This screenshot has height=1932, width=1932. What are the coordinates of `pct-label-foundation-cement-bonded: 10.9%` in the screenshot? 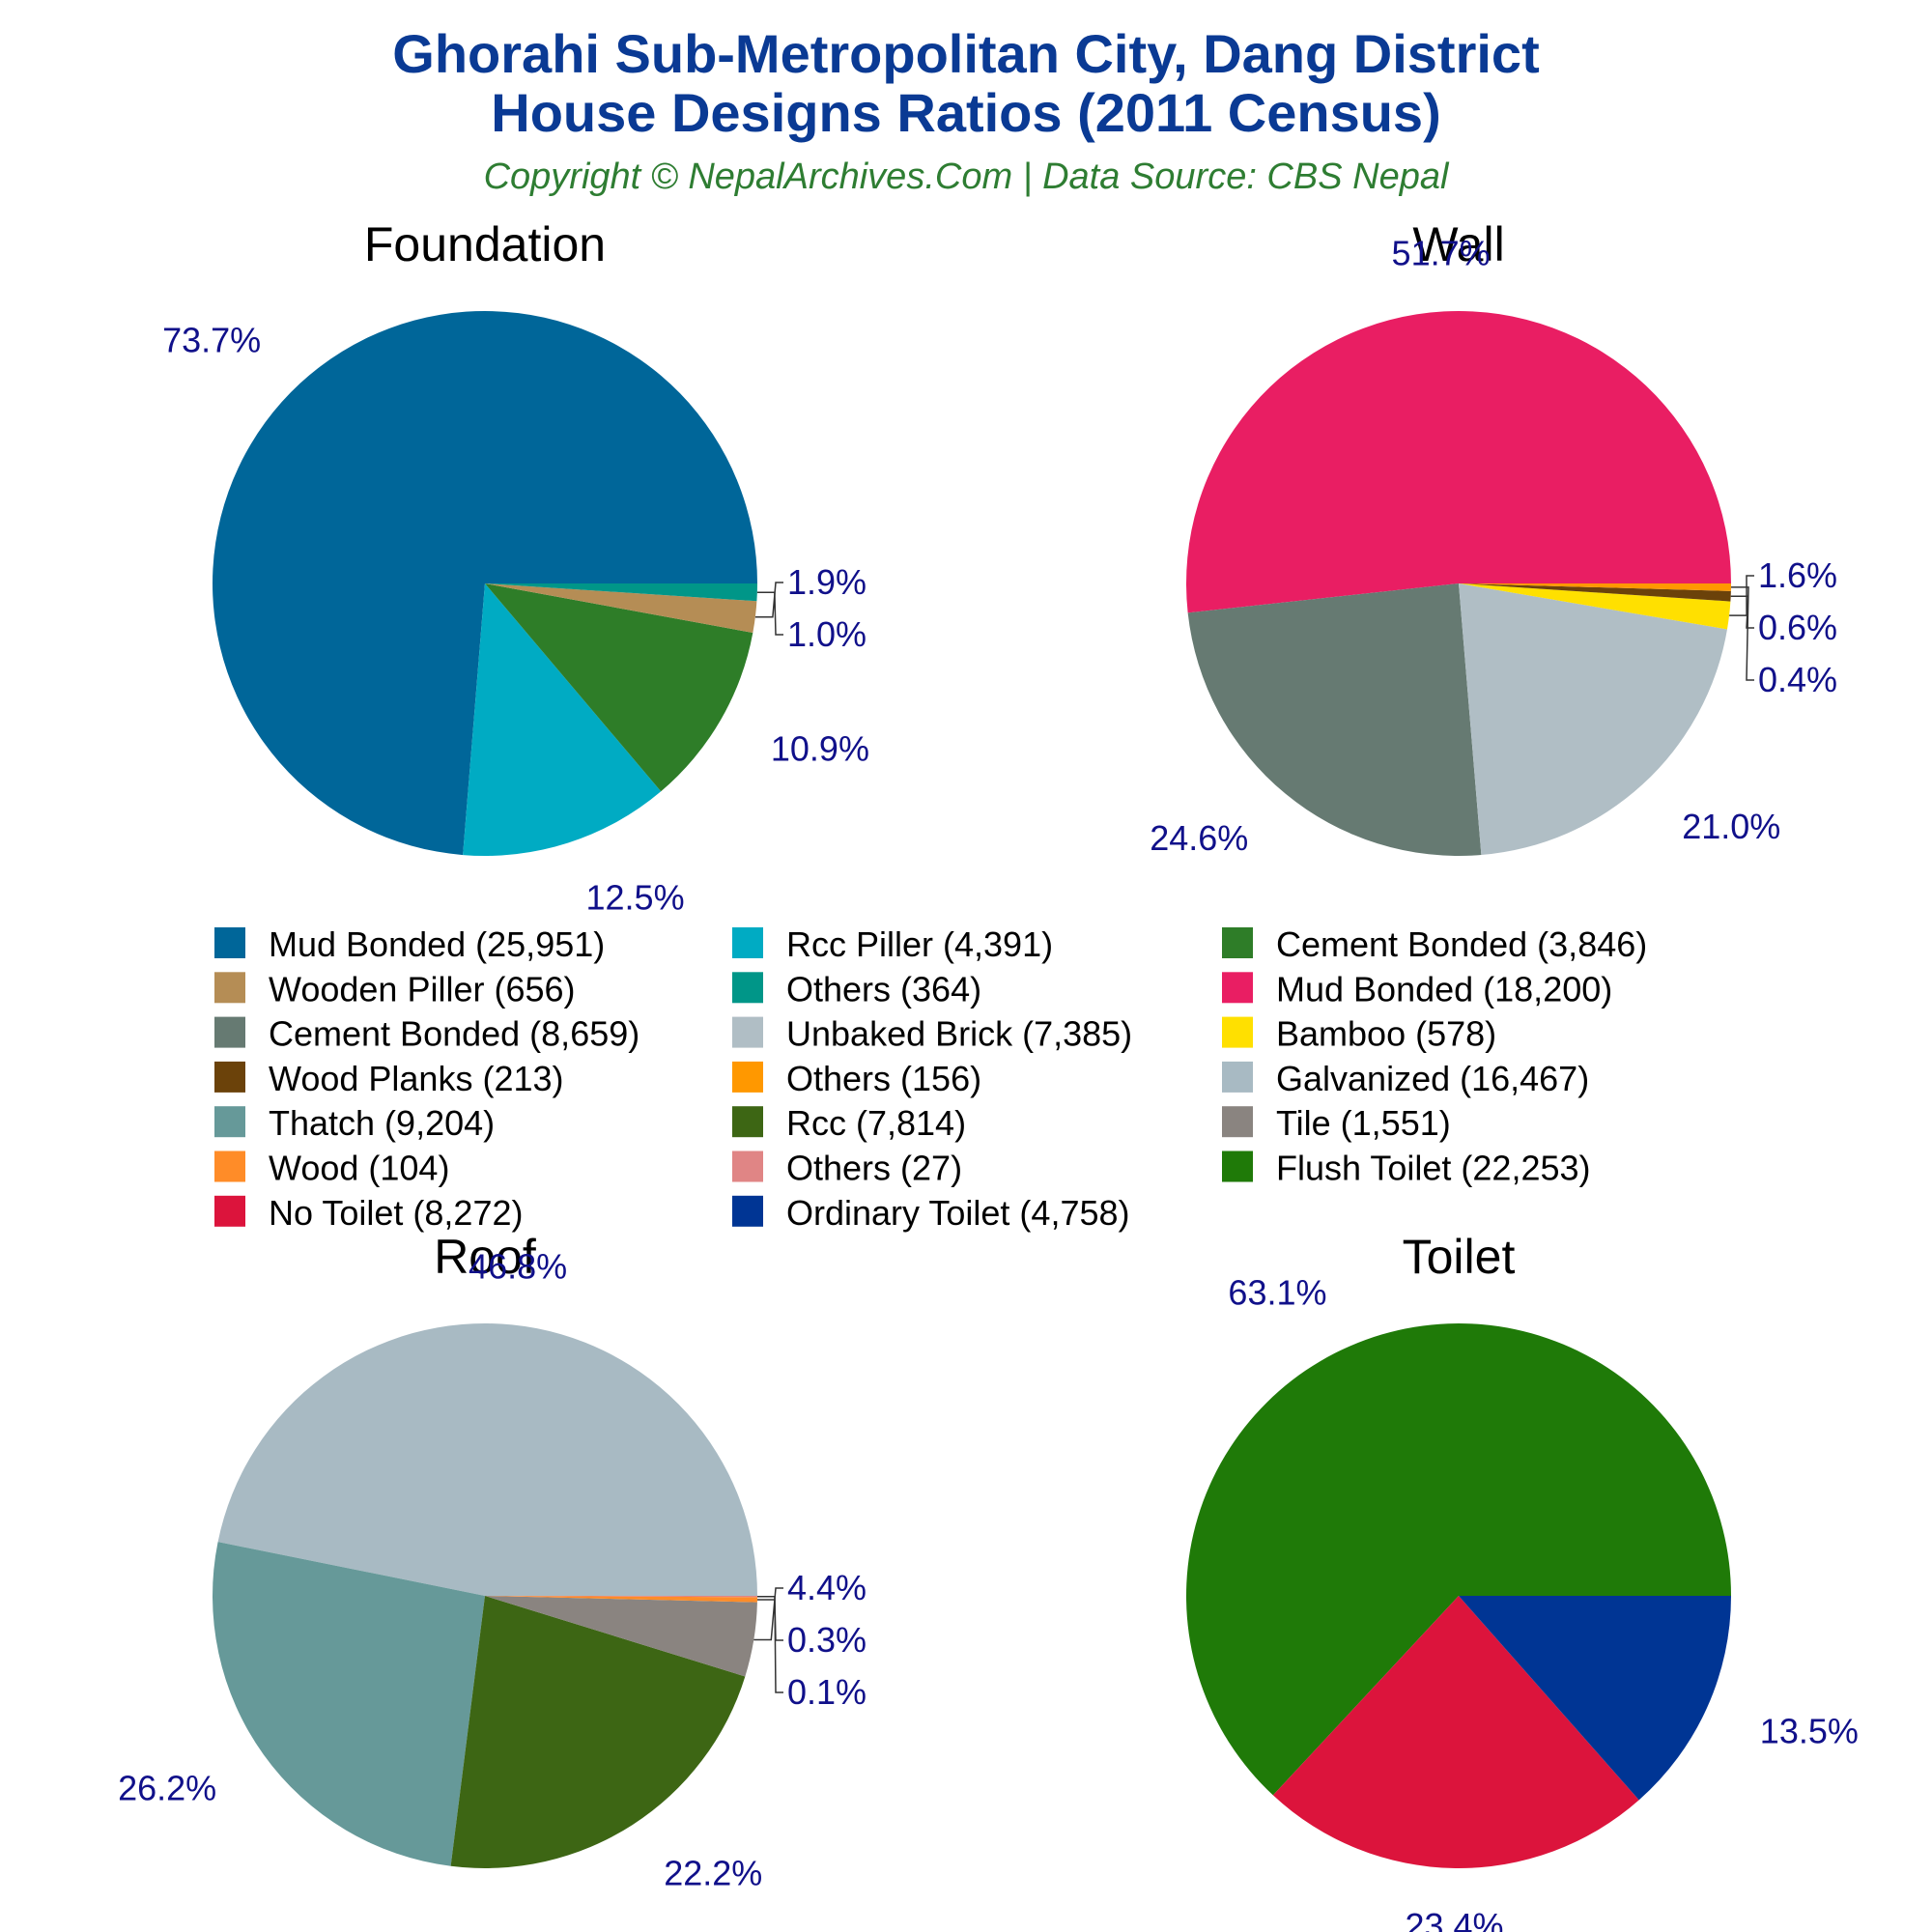 It's located at (820, 749).